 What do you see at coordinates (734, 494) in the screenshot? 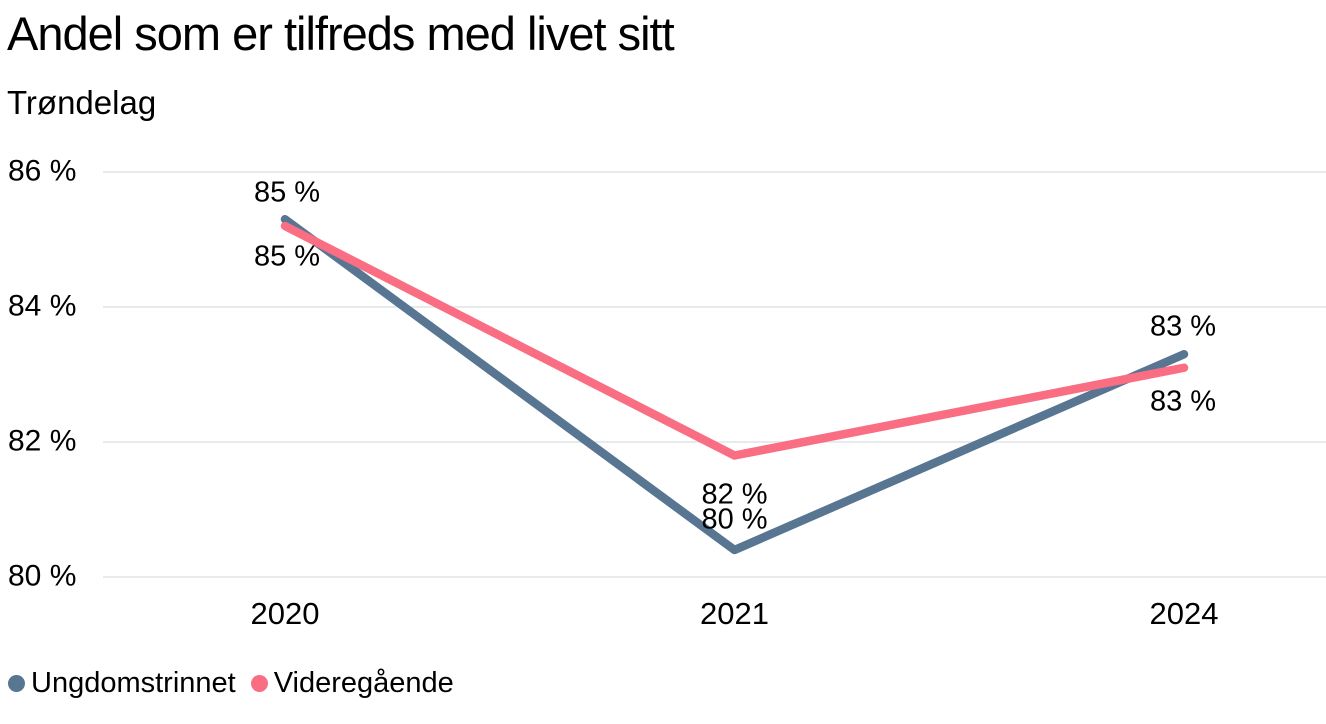
I see `data-label: 82 %` at bounding box center [734, 494].